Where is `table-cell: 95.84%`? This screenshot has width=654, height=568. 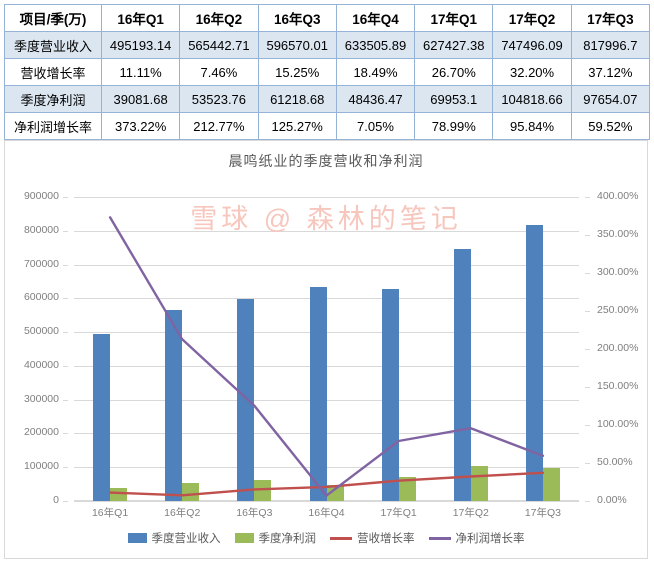 table-cell: 95.84% is located at coordinates (532, 126).